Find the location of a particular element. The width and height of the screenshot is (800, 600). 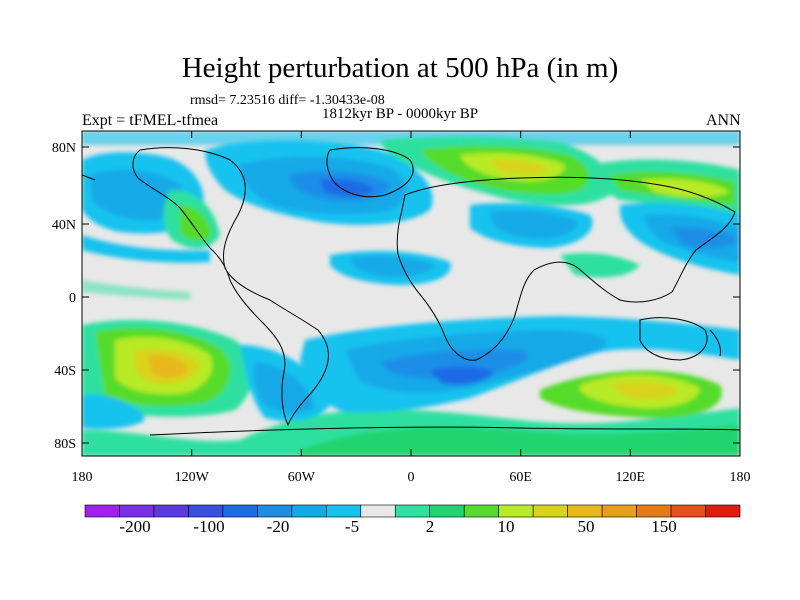

colorbar-label: -5 is located at coordinates (352, 526).